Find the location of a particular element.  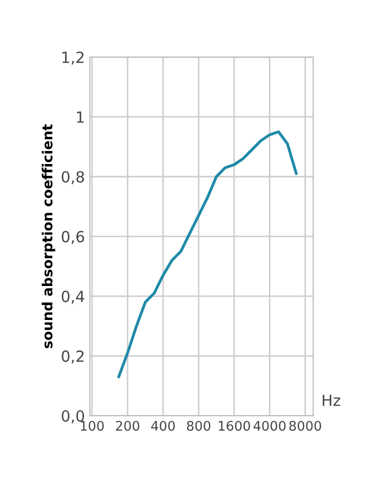

x-tick-label: 800 is located at coordinates (198, 425).